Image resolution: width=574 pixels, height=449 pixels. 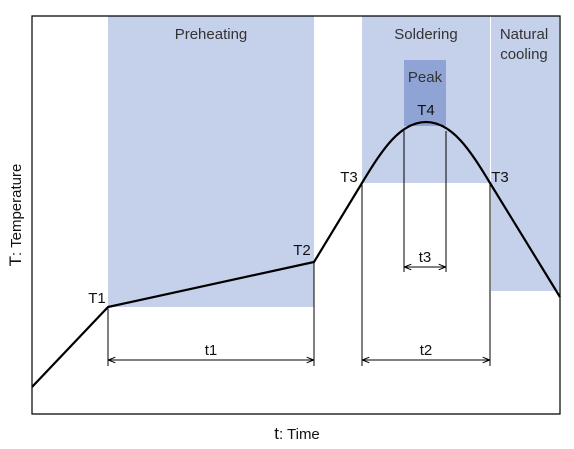 I want to click on preheating-label: Preheating, so click(x=211, y=34).